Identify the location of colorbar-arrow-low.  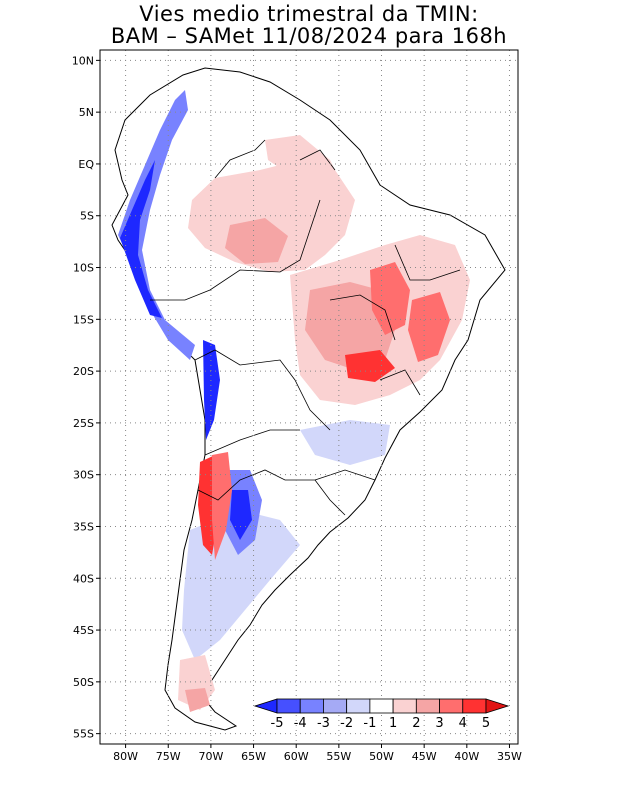
(265, 706).